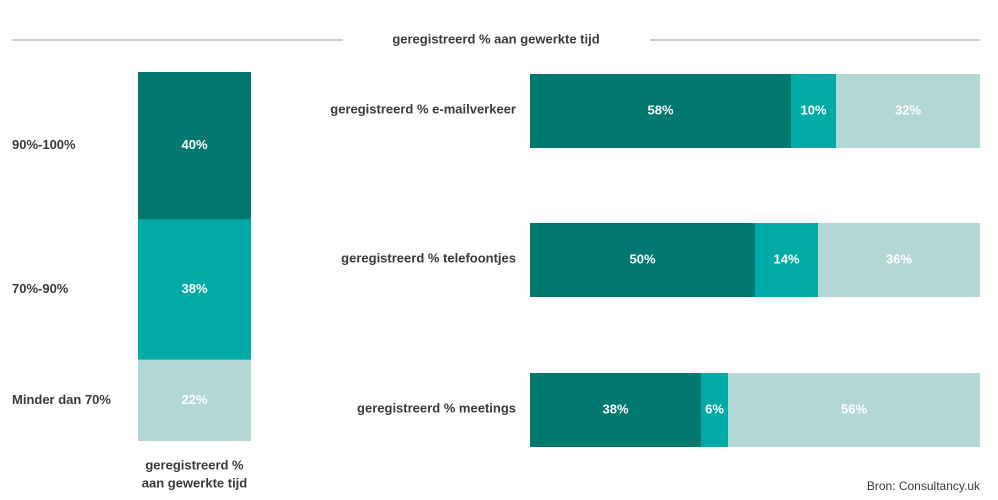  I want to click on x-axis-label: aan gewerkte tijd, so click(195, 482).